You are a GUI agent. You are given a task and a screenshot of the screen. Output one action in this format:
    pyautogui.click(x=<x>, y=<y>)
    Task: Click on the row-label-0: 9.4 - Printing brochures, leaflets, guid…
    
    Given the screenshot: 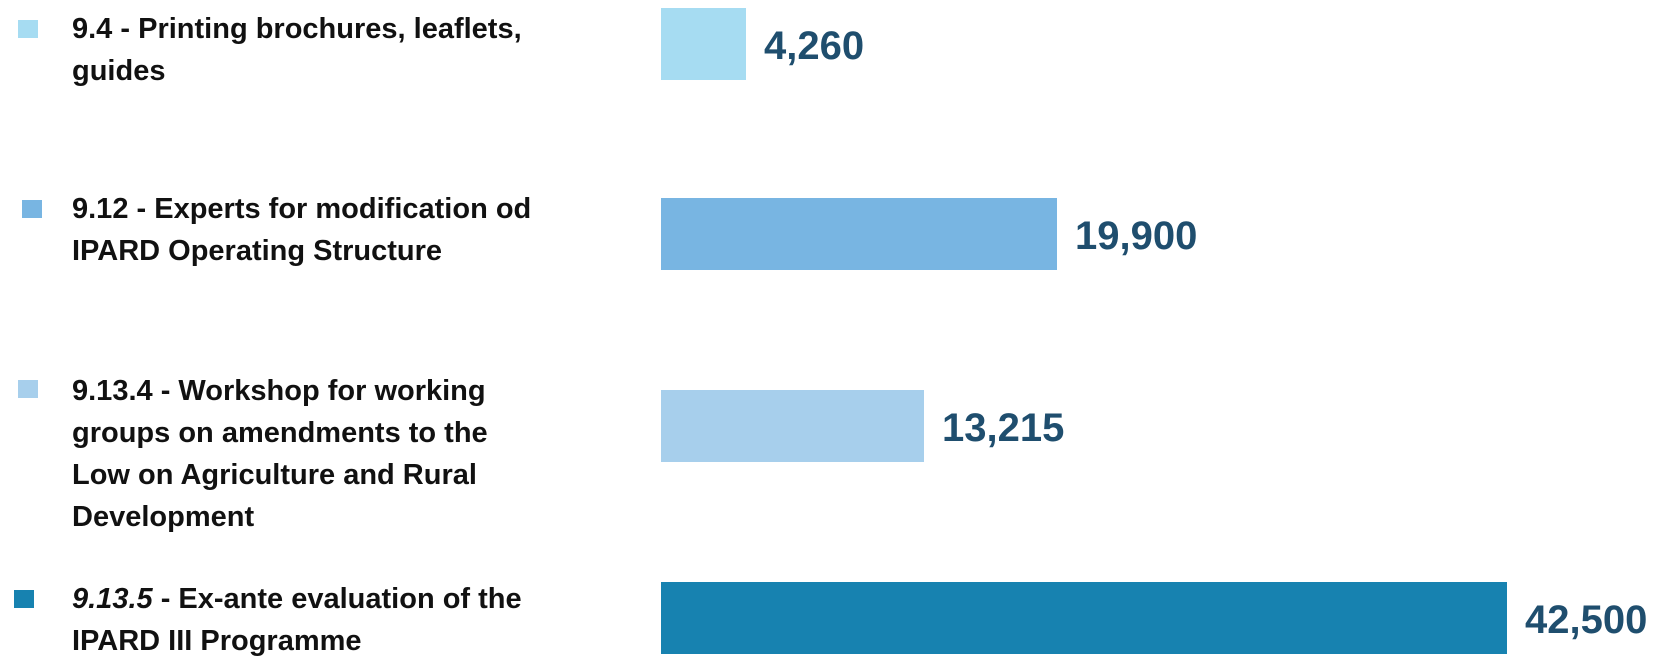 What is the action you would take?
    pyautogui.click(x=337, y=50)
    